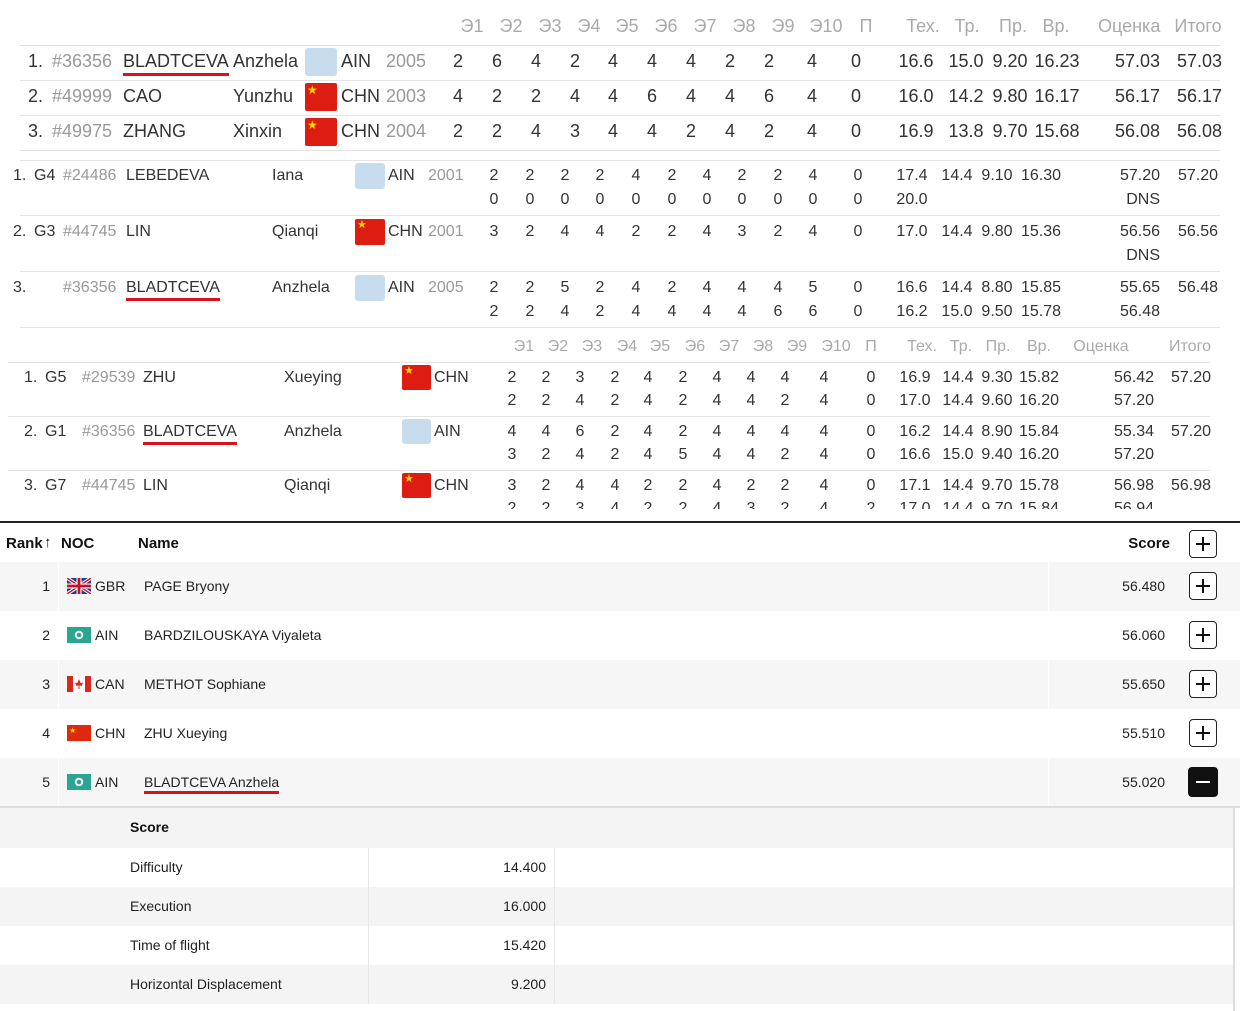 This screenshot has width=1240, height=1011. I want to click on tr-score: 15.0, so click(957, 311).